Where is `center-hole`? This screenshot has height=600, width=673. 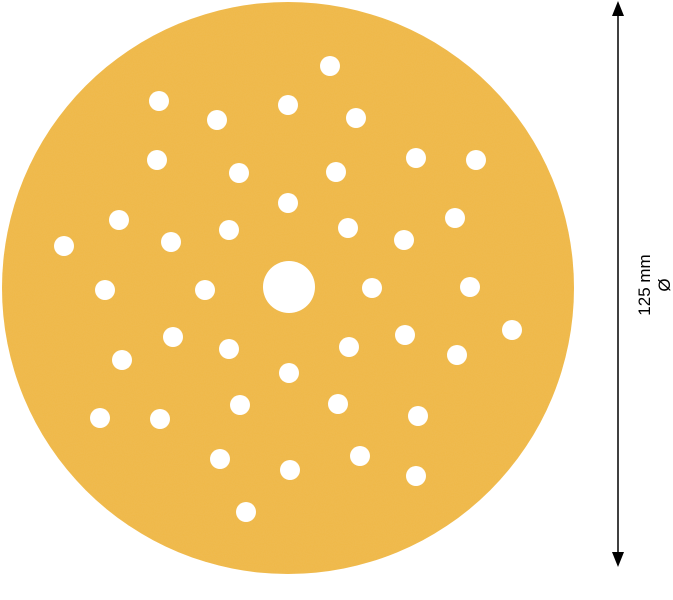
center-hole is located at coordinates (289, 287).